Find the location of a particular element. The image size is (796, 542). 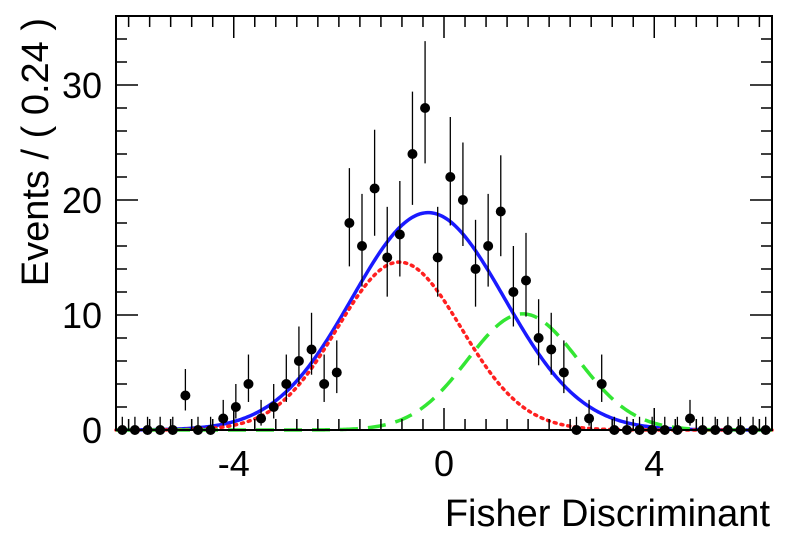

y-tick-label: 30 is located at coordinates (82, 85).